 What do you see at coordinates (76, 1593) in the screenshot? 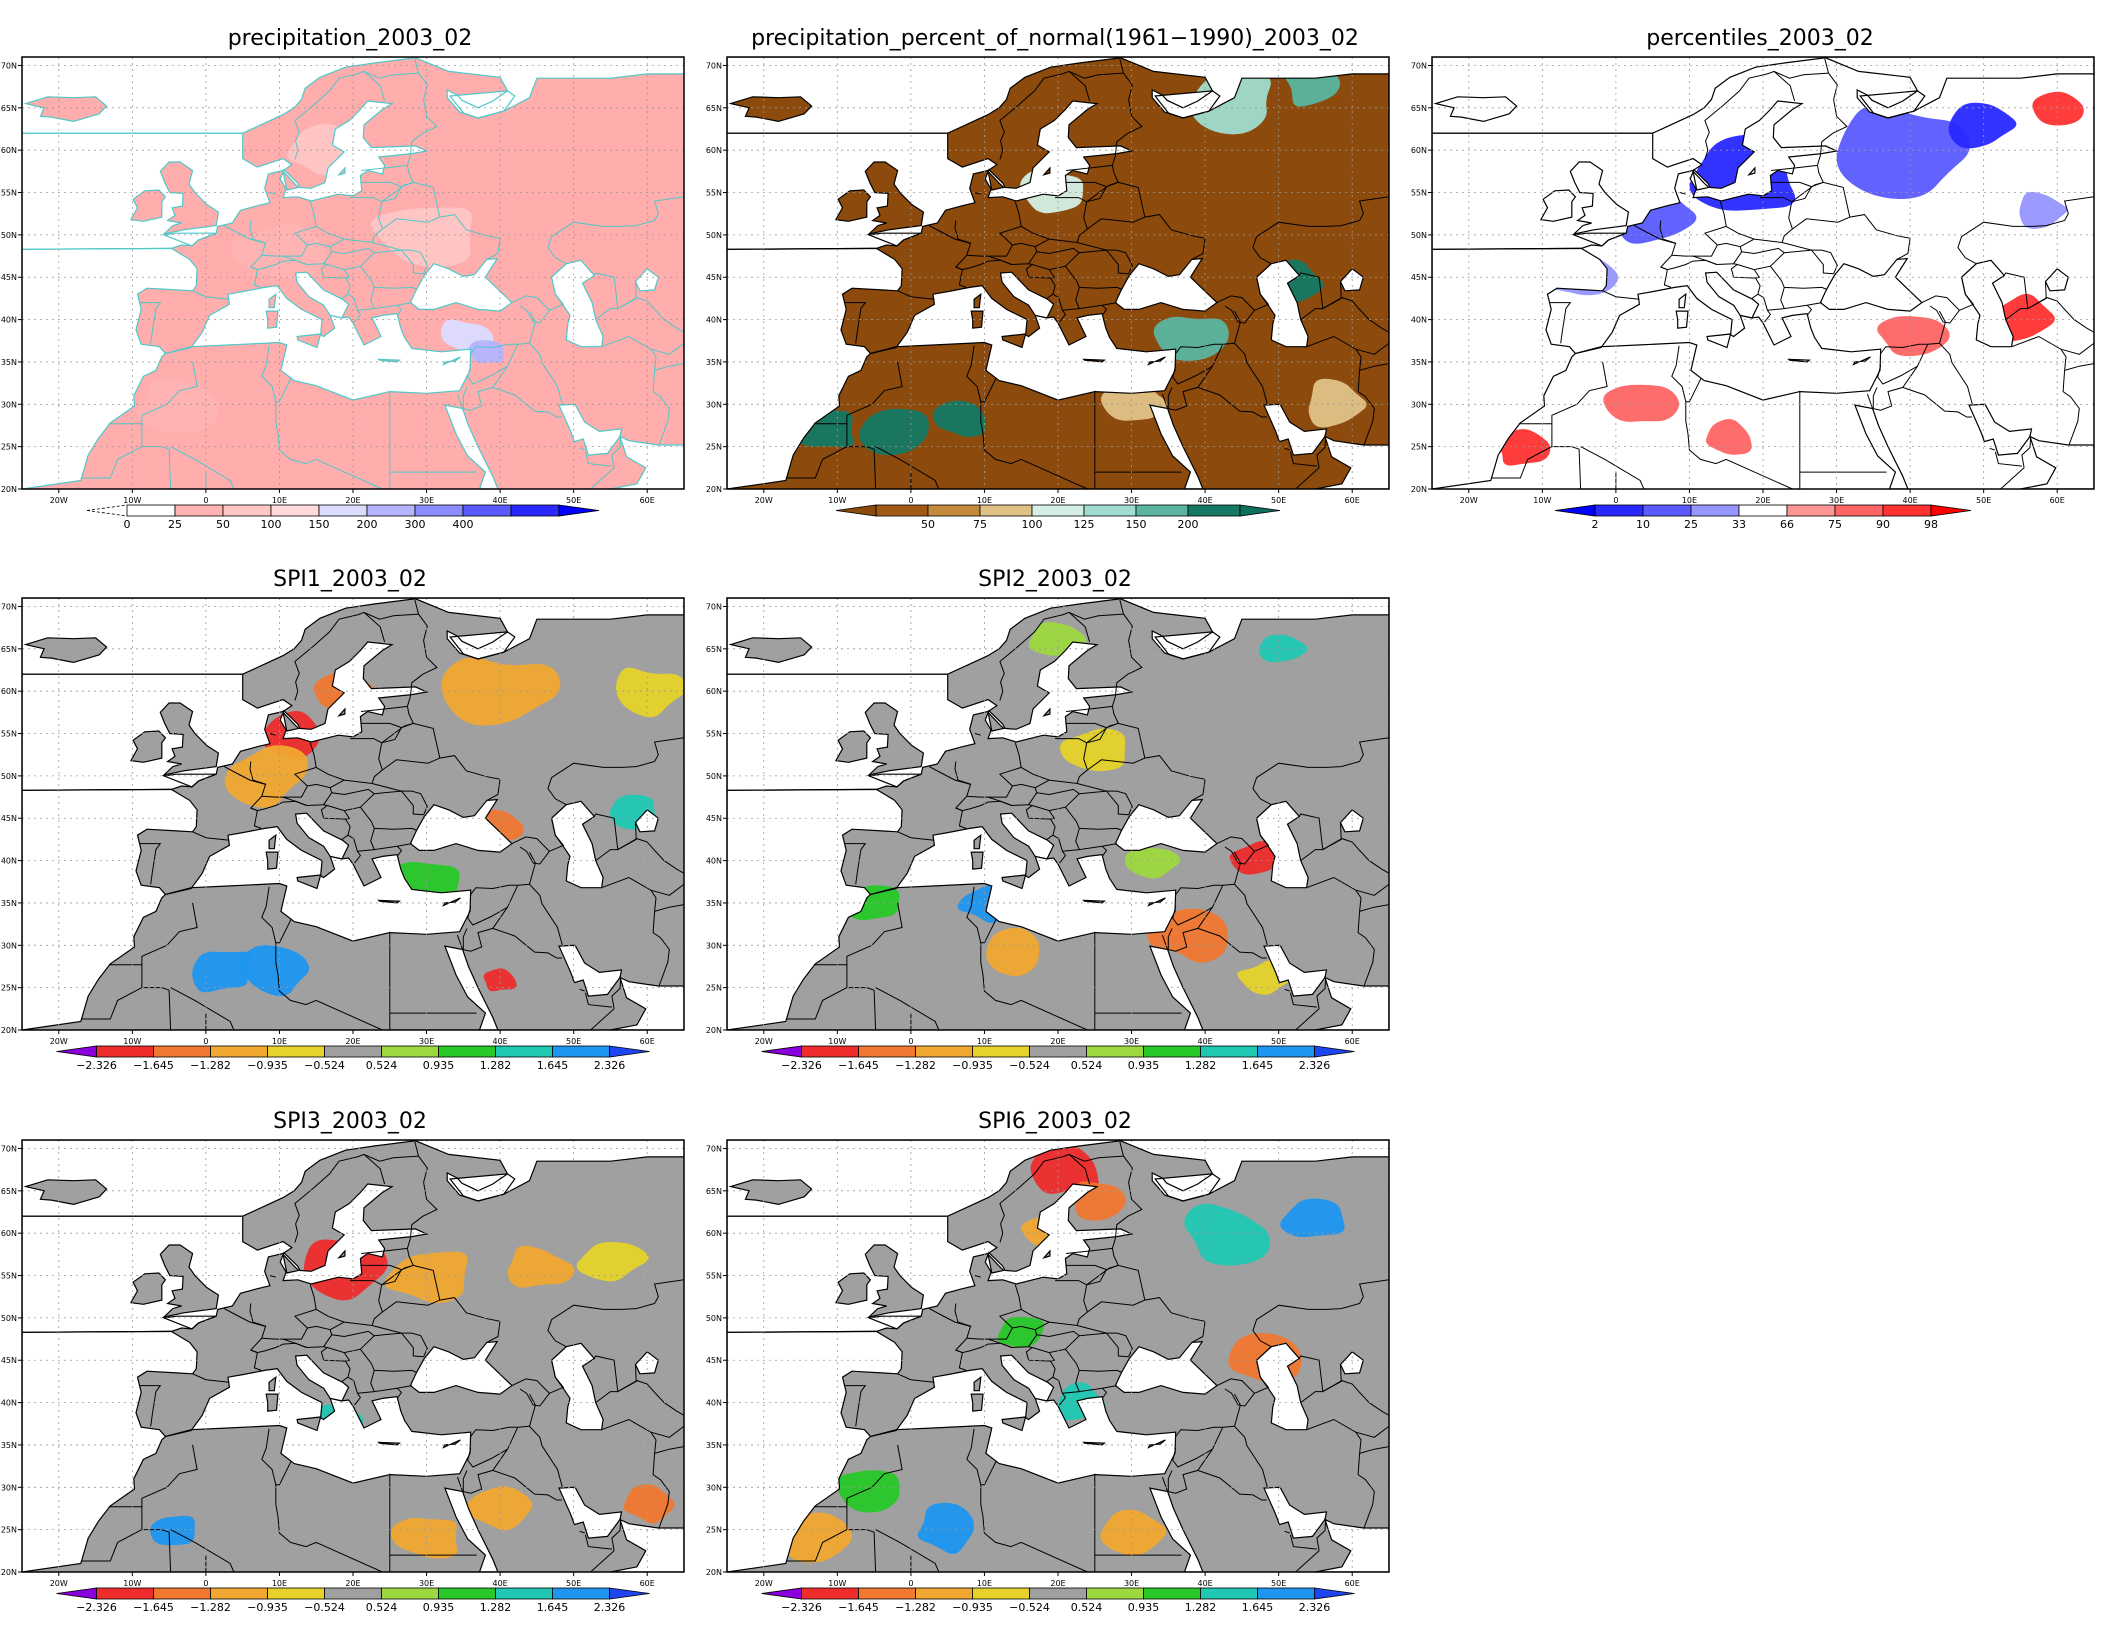
I see `colorbar-left-arrow` at bounding box center [76, 1593].